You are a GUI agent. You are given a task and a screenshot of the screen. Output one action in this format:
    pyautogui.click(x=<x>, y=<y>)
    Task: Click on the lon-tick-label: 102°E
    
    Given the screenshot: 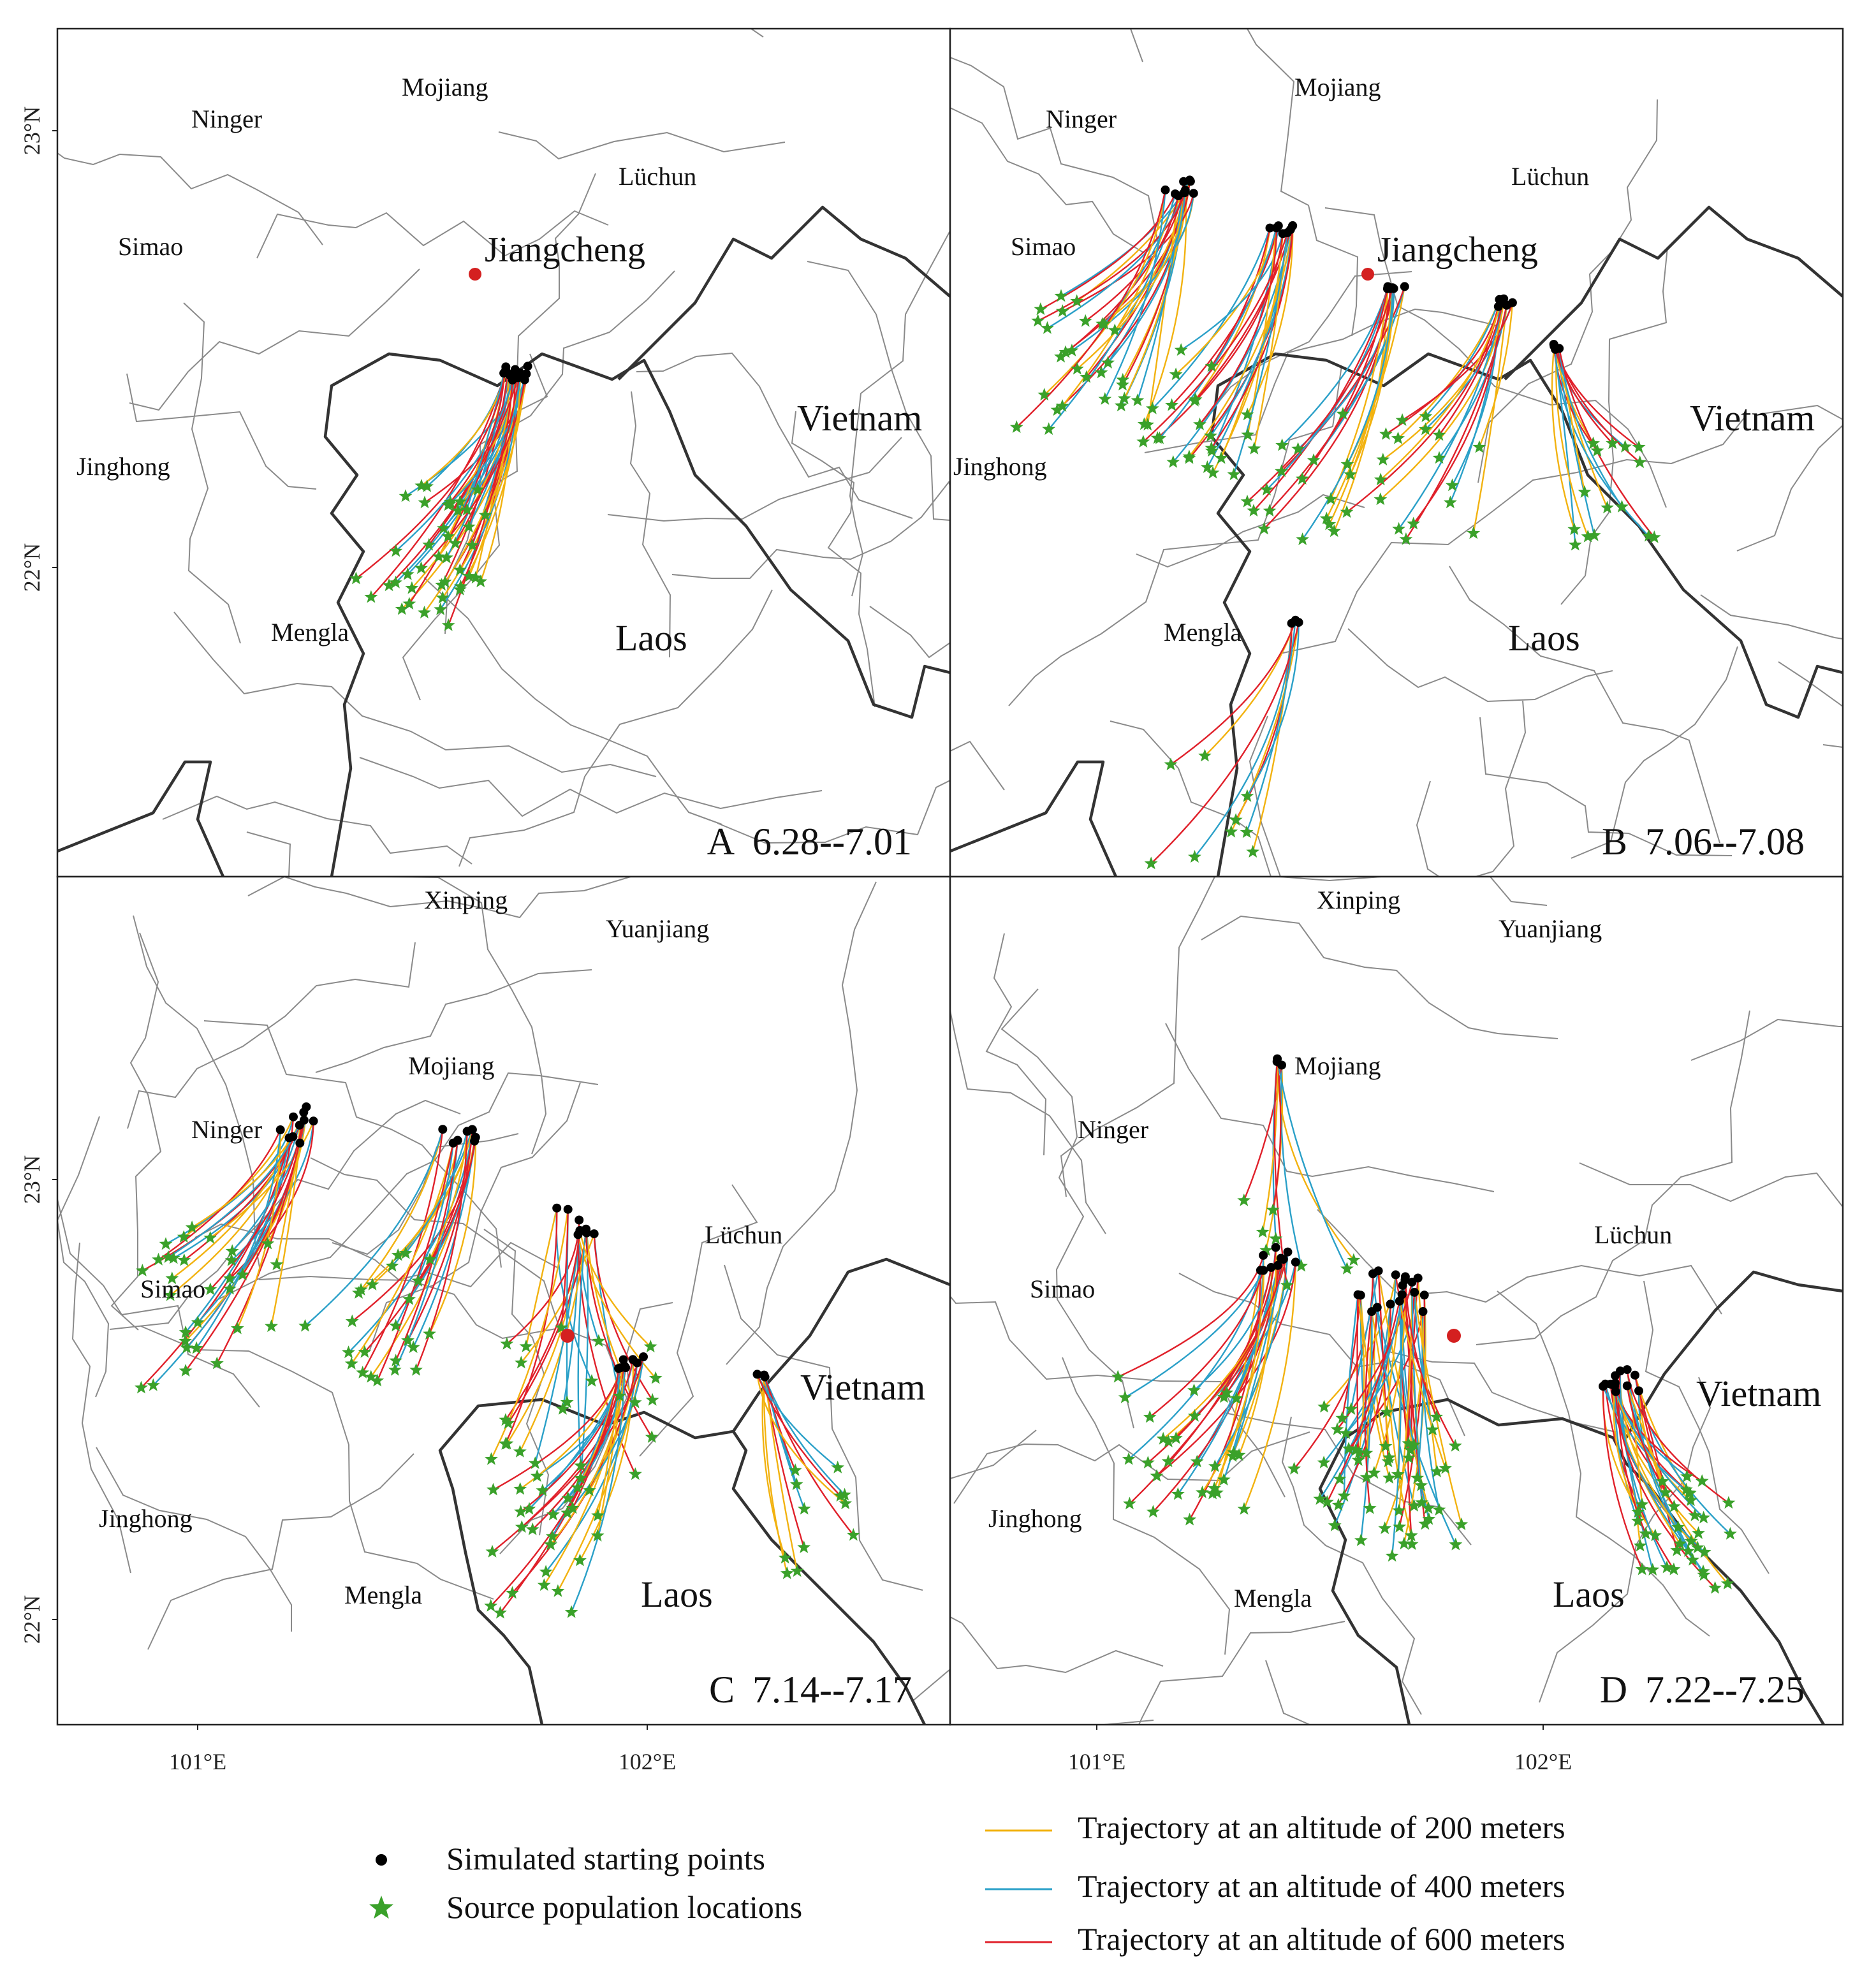 What is the action you would take?
    pyautogui.click(x=1543, y=1761)
    